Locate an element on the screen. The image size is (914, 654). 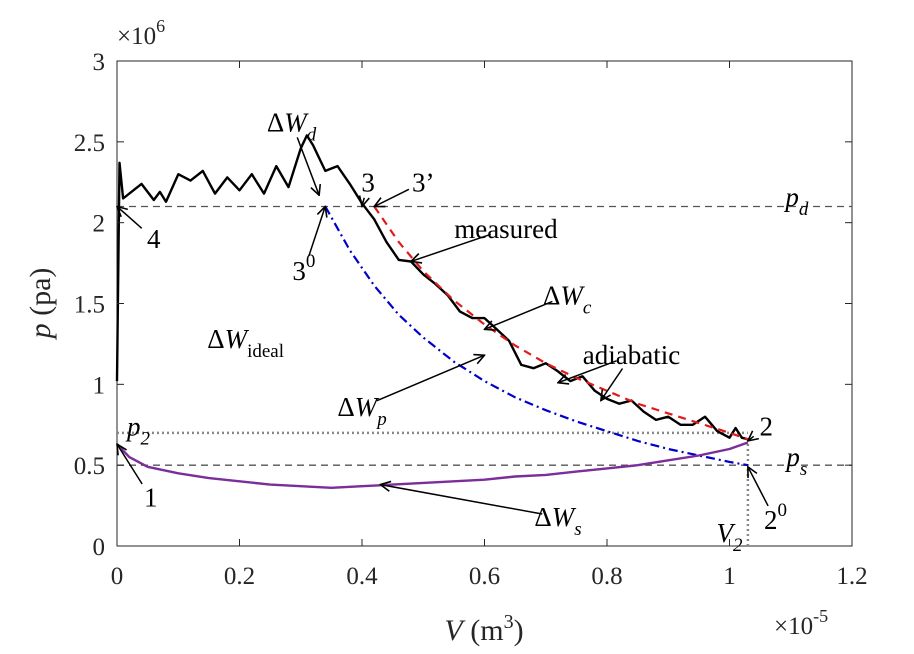
y-axis-multiplier: ×10⁶ is located at coordinates (141, 33).